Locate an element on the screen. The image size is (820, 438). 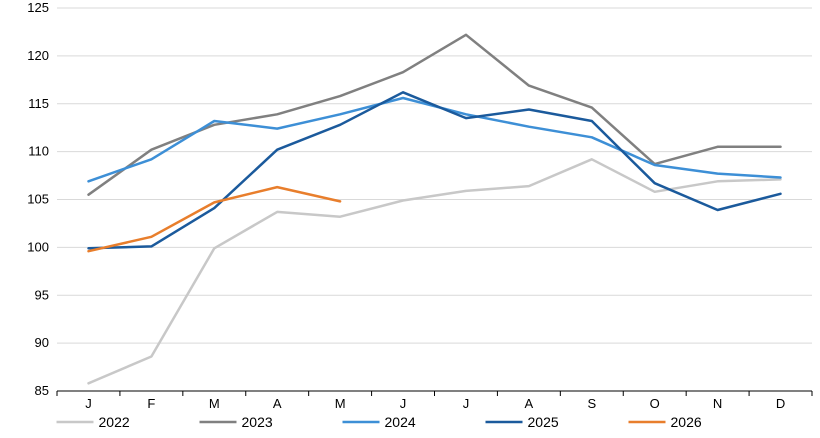
y-tick-label: 120 is located at coordinates (38, 55).